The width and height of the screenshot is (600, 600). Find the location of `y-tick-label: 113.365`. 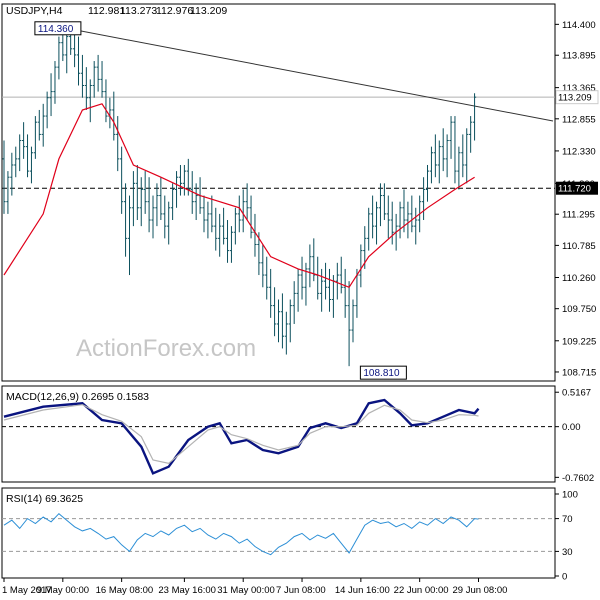

y-tick-label: 113.365 is located at coordinates (579, 88).